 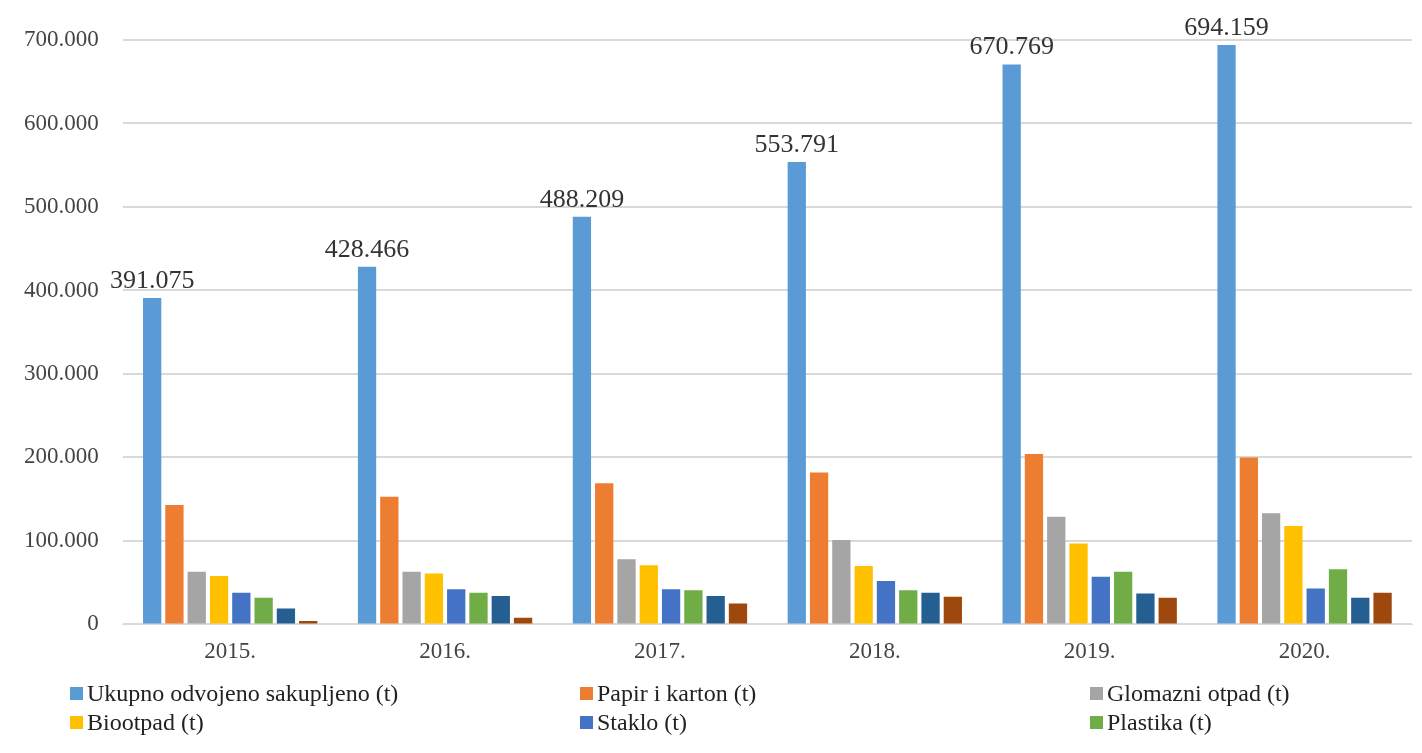 I want to click on x-tick-label: 2020., so click(x=1304, y=651).